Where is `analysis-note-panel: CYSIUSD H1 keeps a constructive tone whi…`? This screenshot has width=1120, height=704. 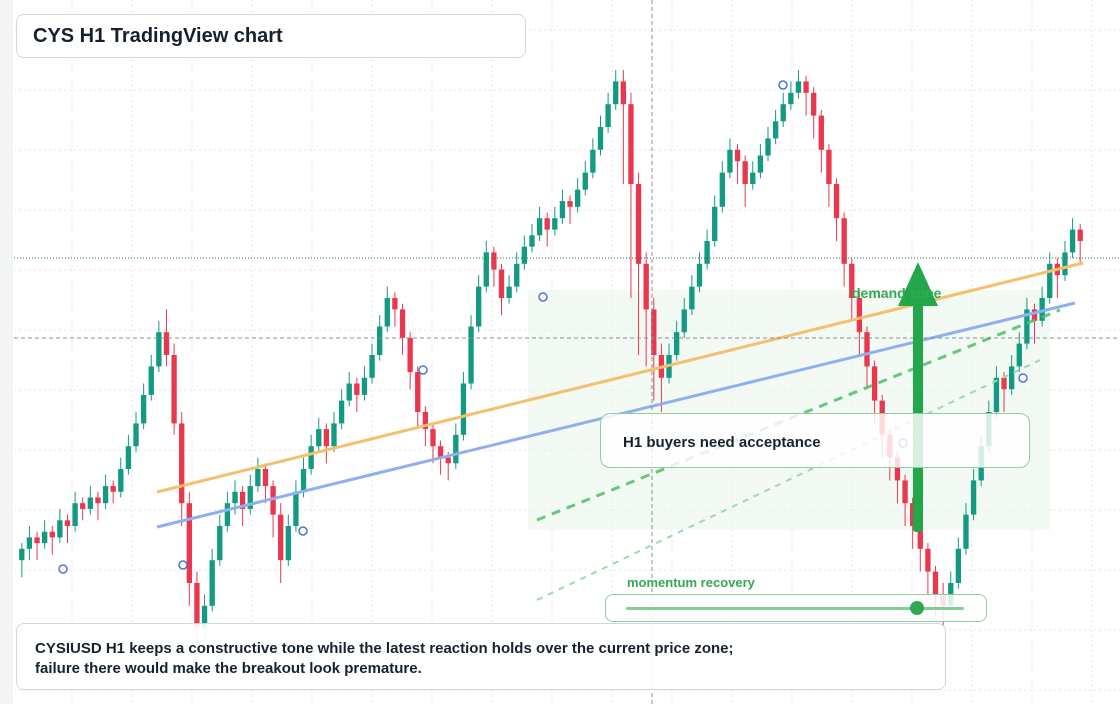
analysis-note-panel: CYSIUSD H1 keeps a constructive tone whi… is located at coordinates (481, 656).